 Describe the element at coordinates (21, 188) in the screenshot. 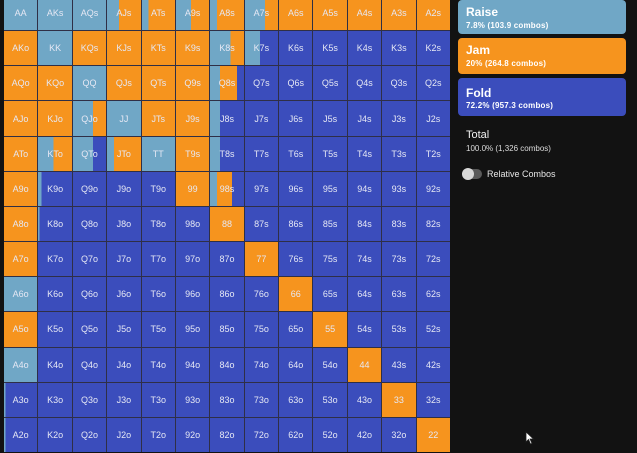

I see `hand-cell-A9o: A9o` at that location.